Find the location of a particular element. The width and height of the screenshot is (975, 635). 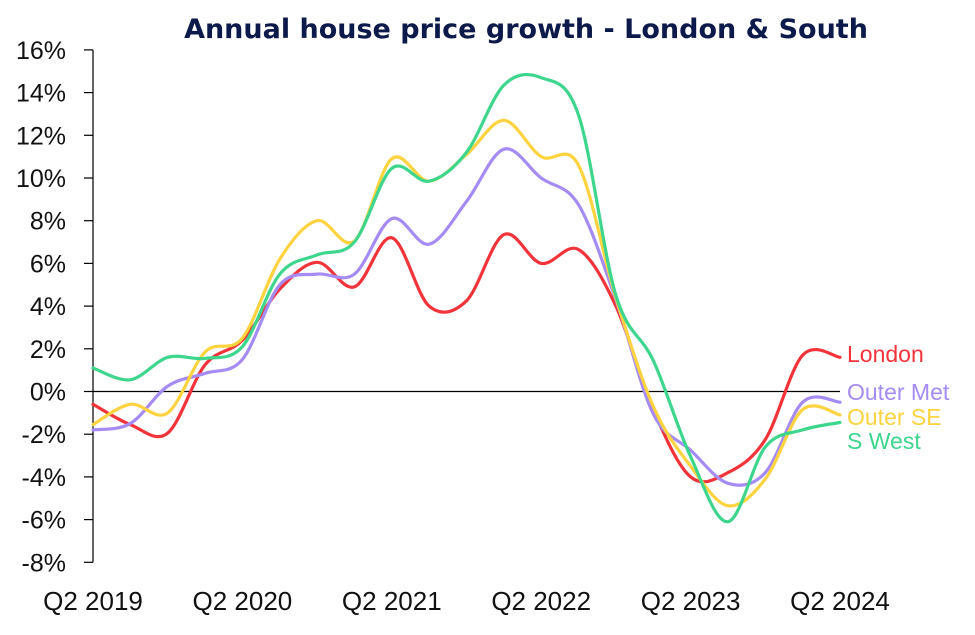

series-label-london: London is located at coordinates (885, 354).